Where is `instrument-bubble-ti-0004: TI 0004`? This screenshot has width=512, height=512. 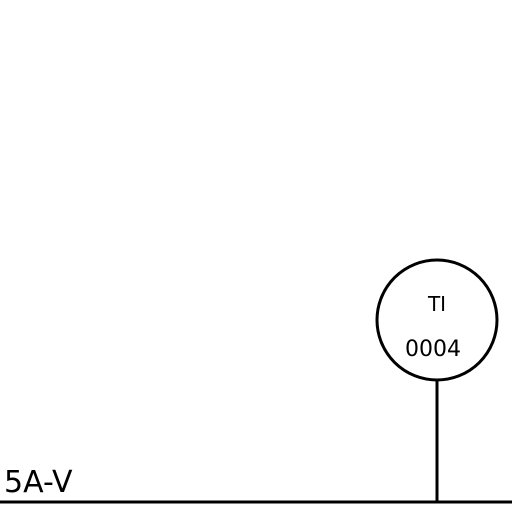 instrument-bubble-ti-0004: TI 0004 is located at coordinates (437, 320).